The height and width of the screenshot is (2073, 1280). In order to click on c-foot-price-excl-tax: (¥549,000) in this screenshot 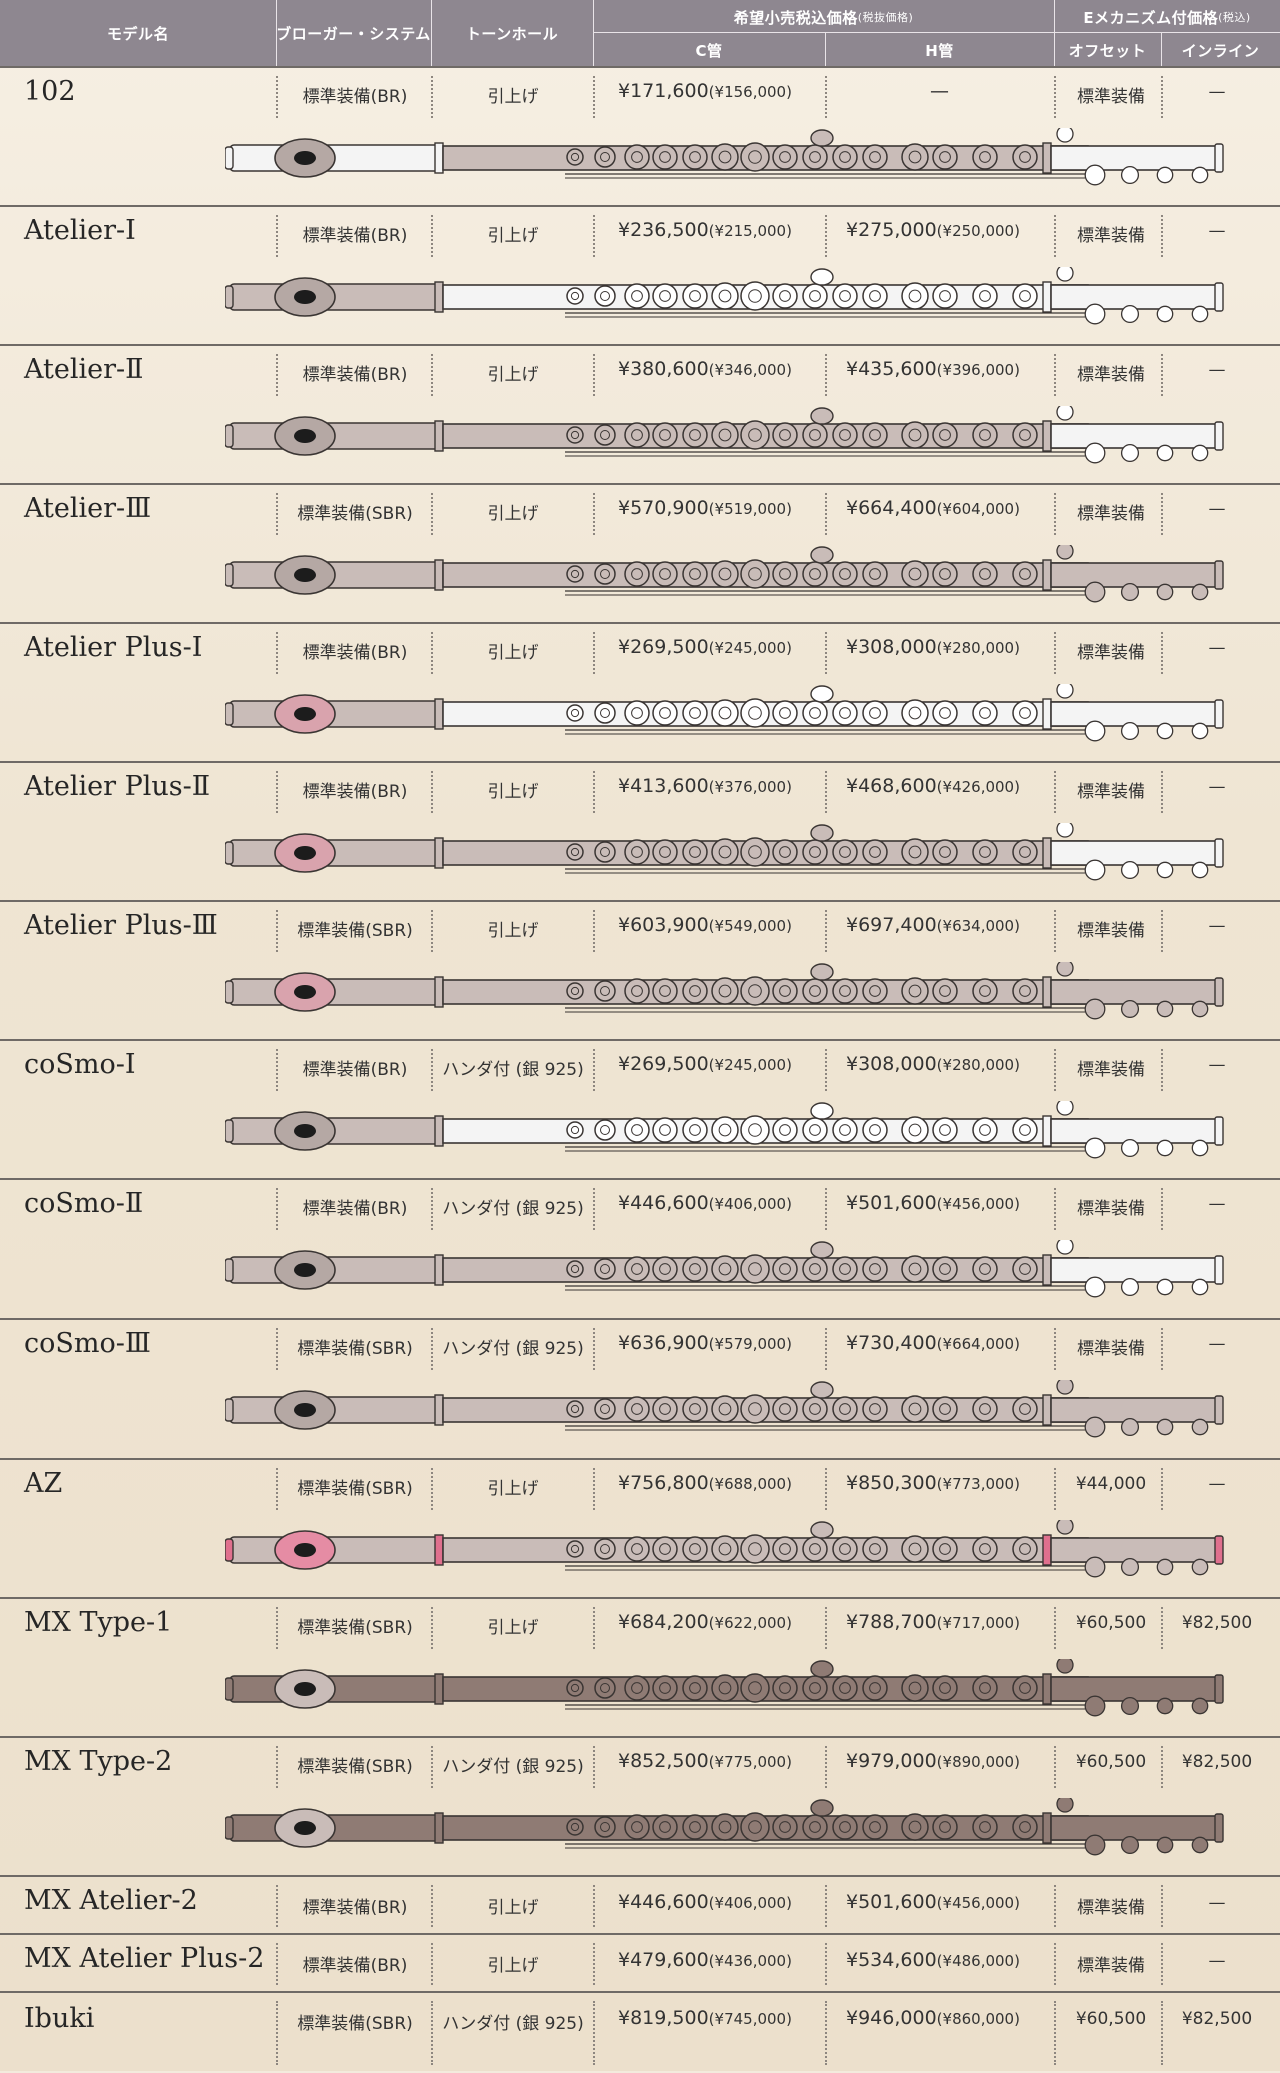, I will do `click(750, 926)`.